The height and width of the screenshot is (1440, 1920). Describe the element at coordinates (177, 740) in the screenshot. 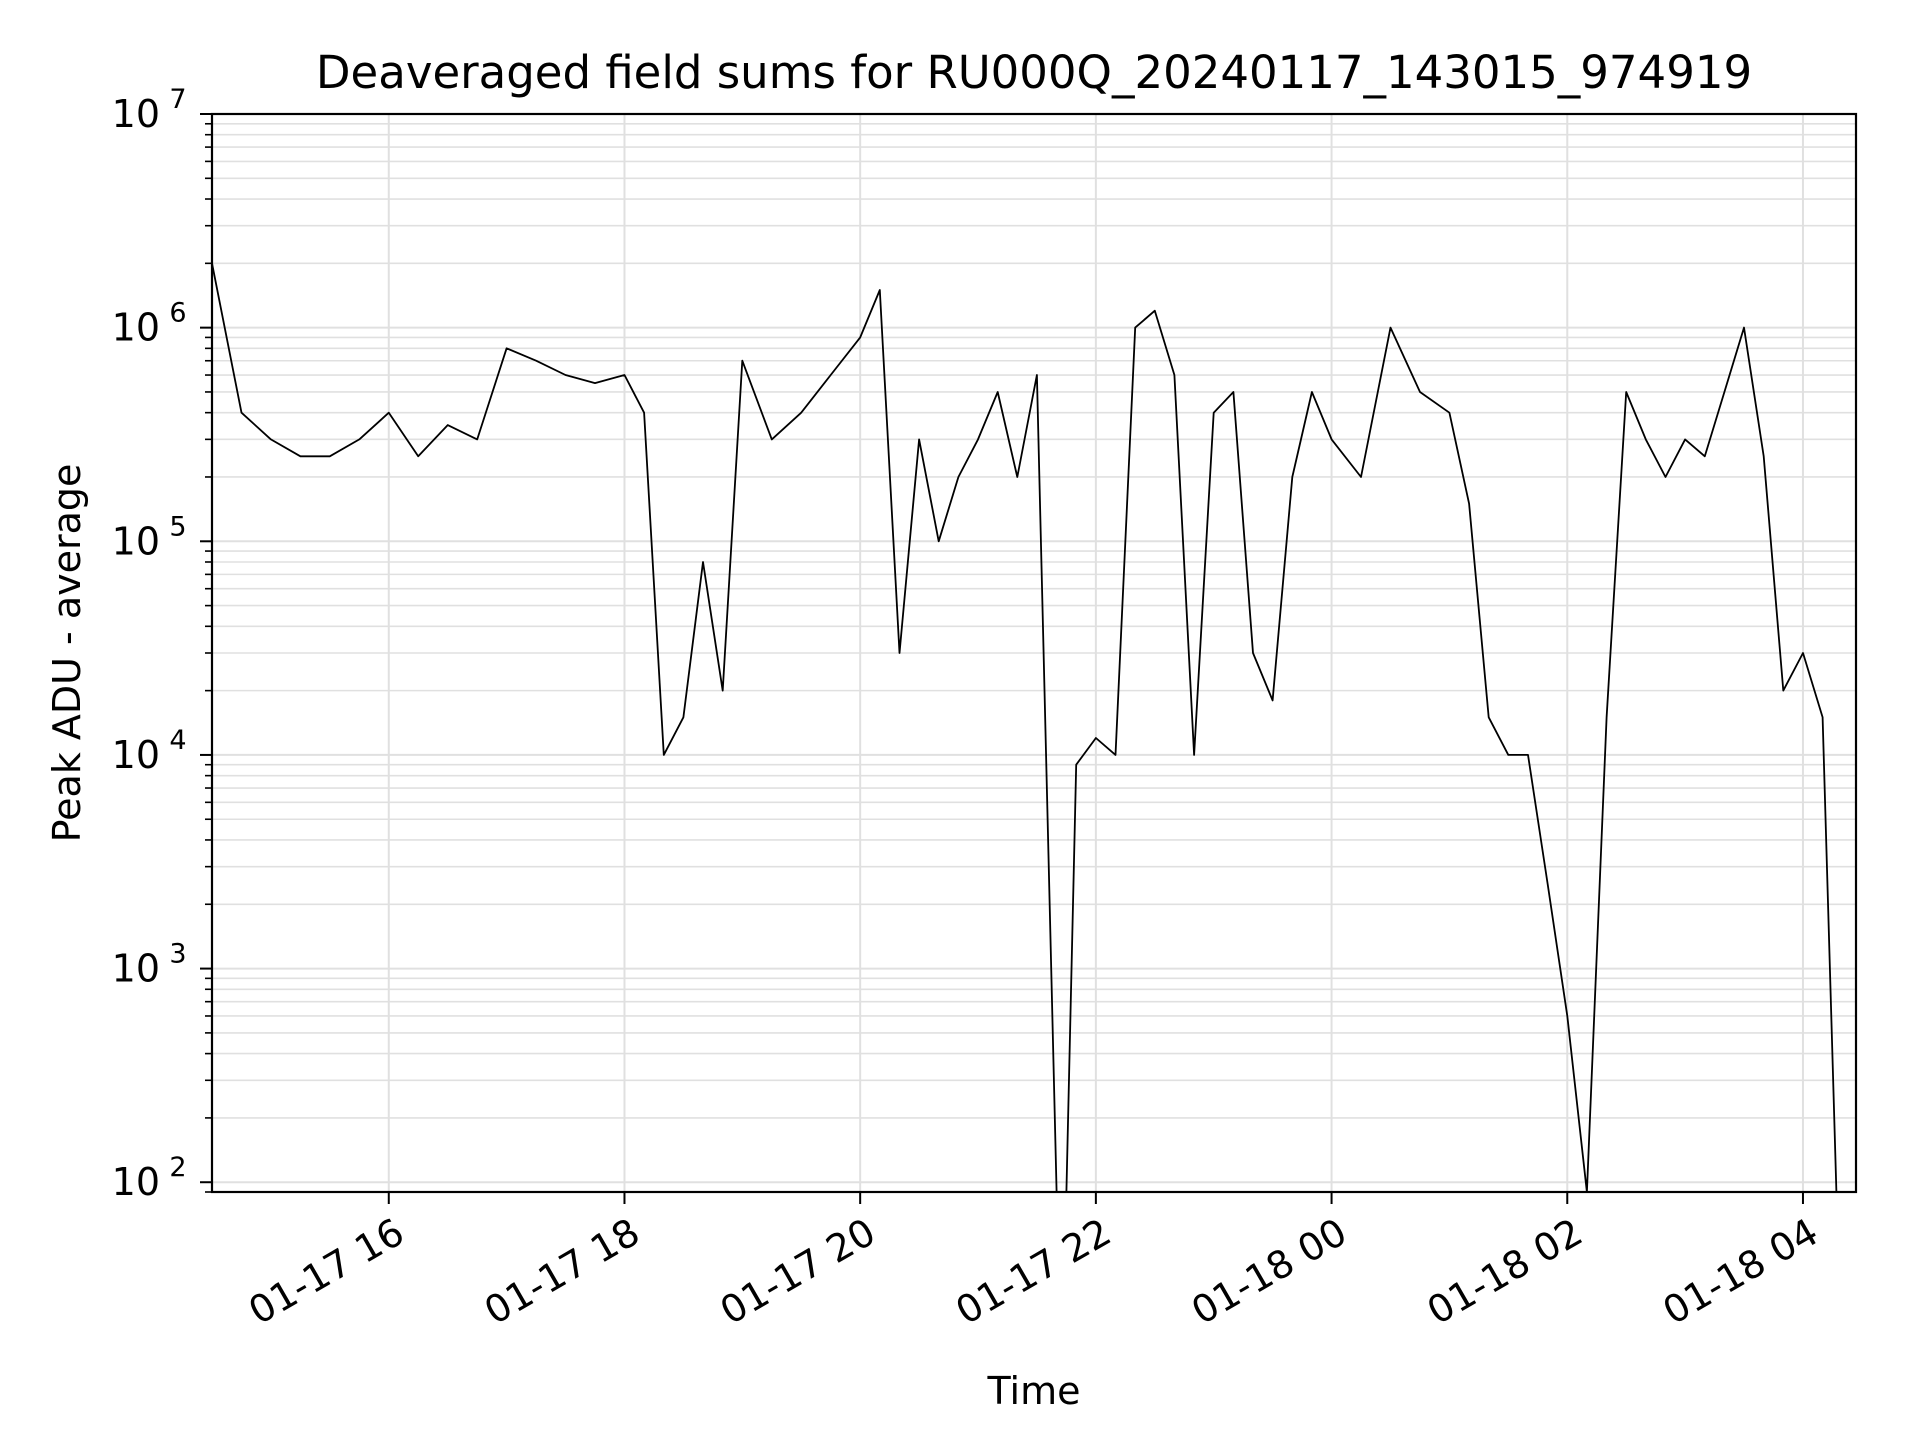

I see `y-tick-exponent: 4` at that location.